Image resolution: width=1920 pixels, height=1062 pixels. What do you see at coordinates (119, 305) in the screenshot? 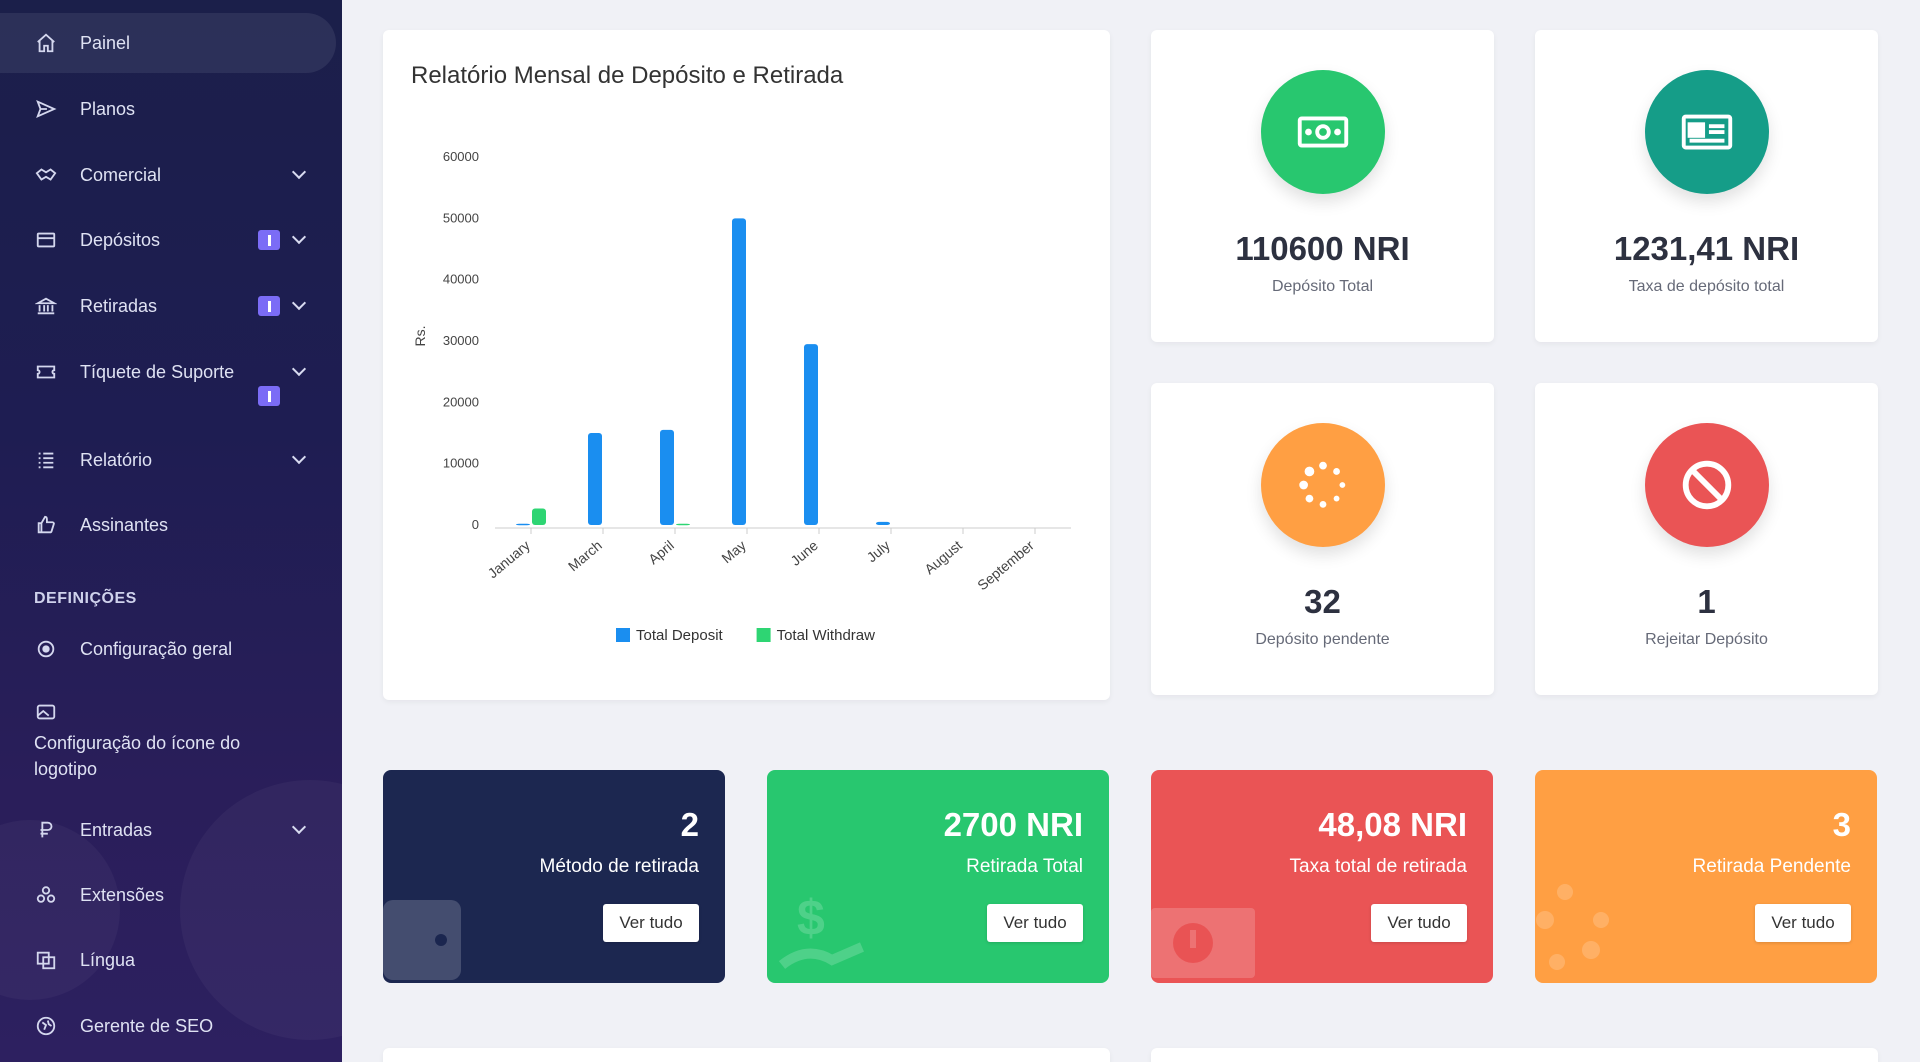
I see `sidebar-item-label: Retiradas` at bounding box center [119, 305].